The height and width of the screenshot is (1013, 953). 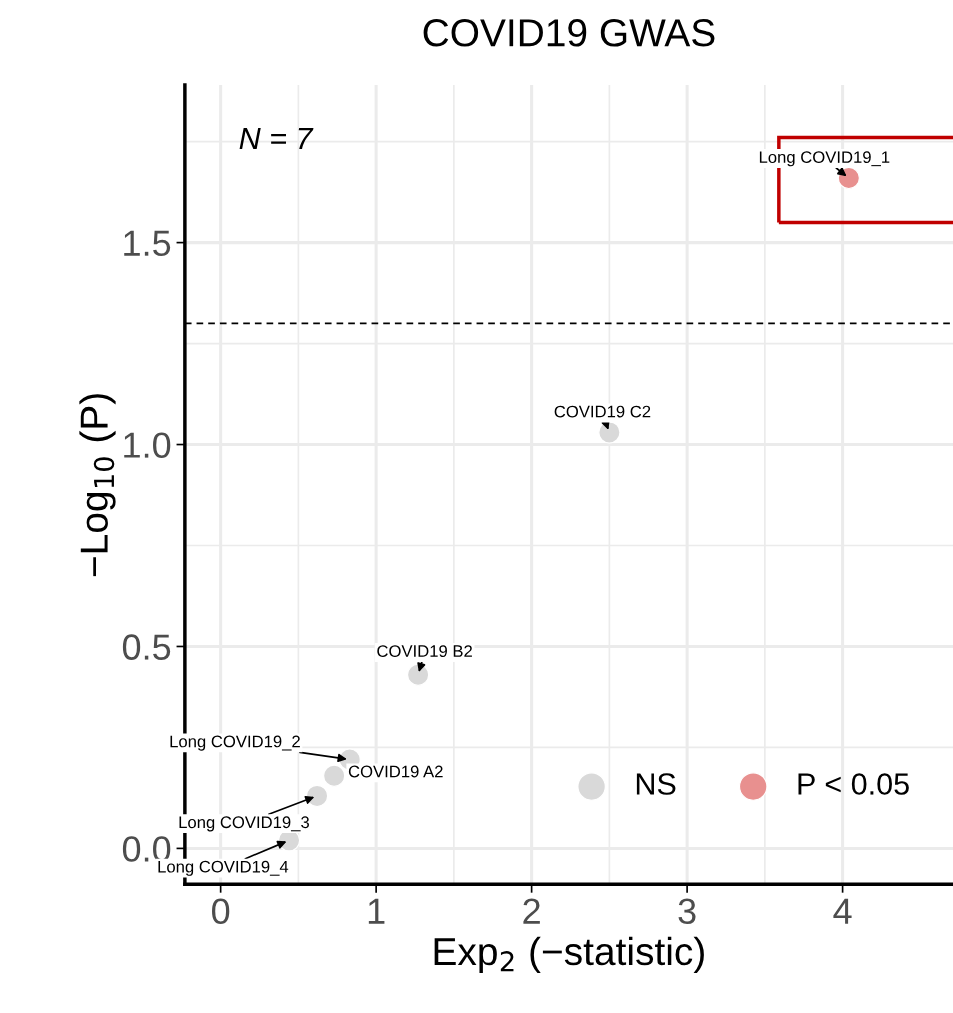 I want to click on legend-label: P < 0.05, so click(x=853, y=784).